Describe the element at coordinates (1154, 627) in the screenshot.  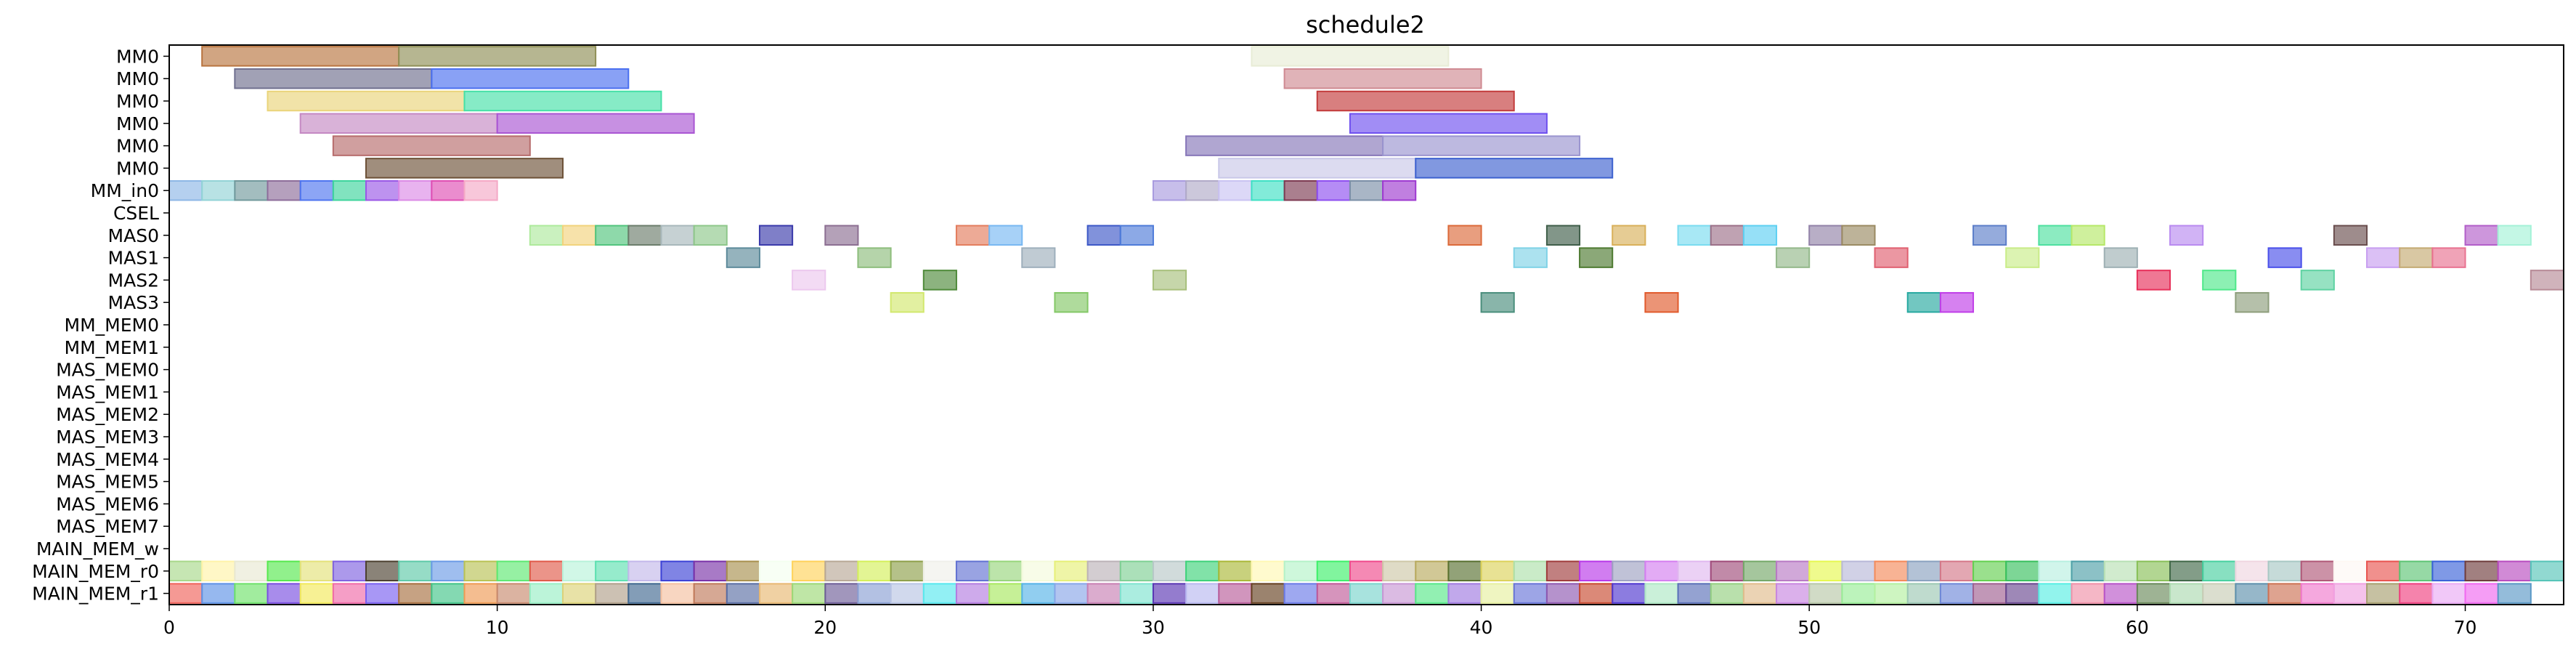
I see `x-tick-label: 30` at that location.